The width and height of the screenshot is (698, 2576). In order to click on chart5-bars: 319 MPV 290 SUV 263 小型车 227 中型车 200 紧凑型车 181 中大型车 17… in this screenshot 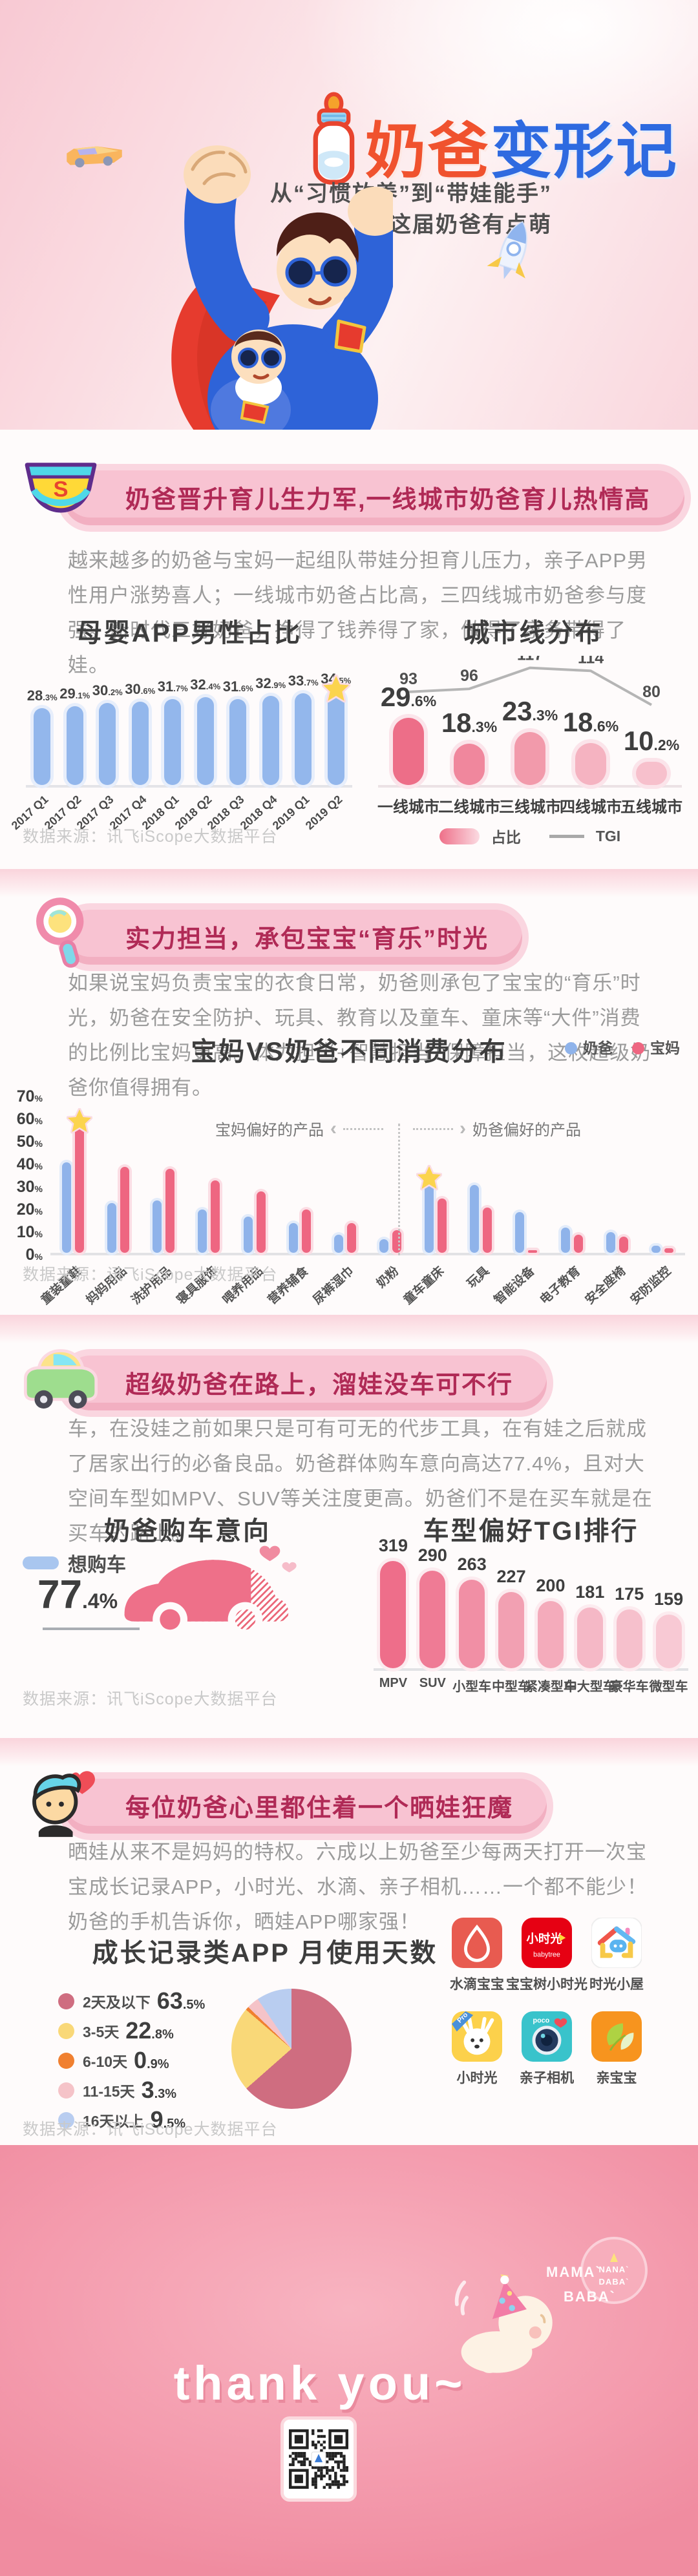, I will do `click(531, 1615)`.